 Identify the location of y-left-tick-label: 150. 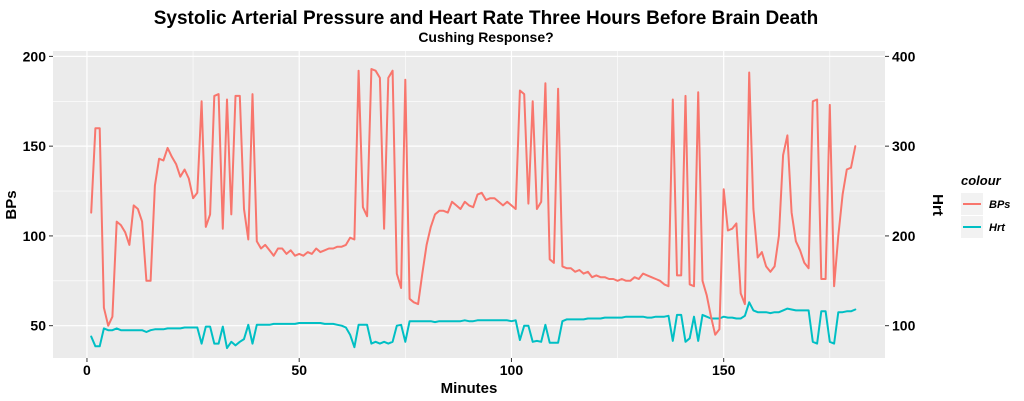
(35, 146).